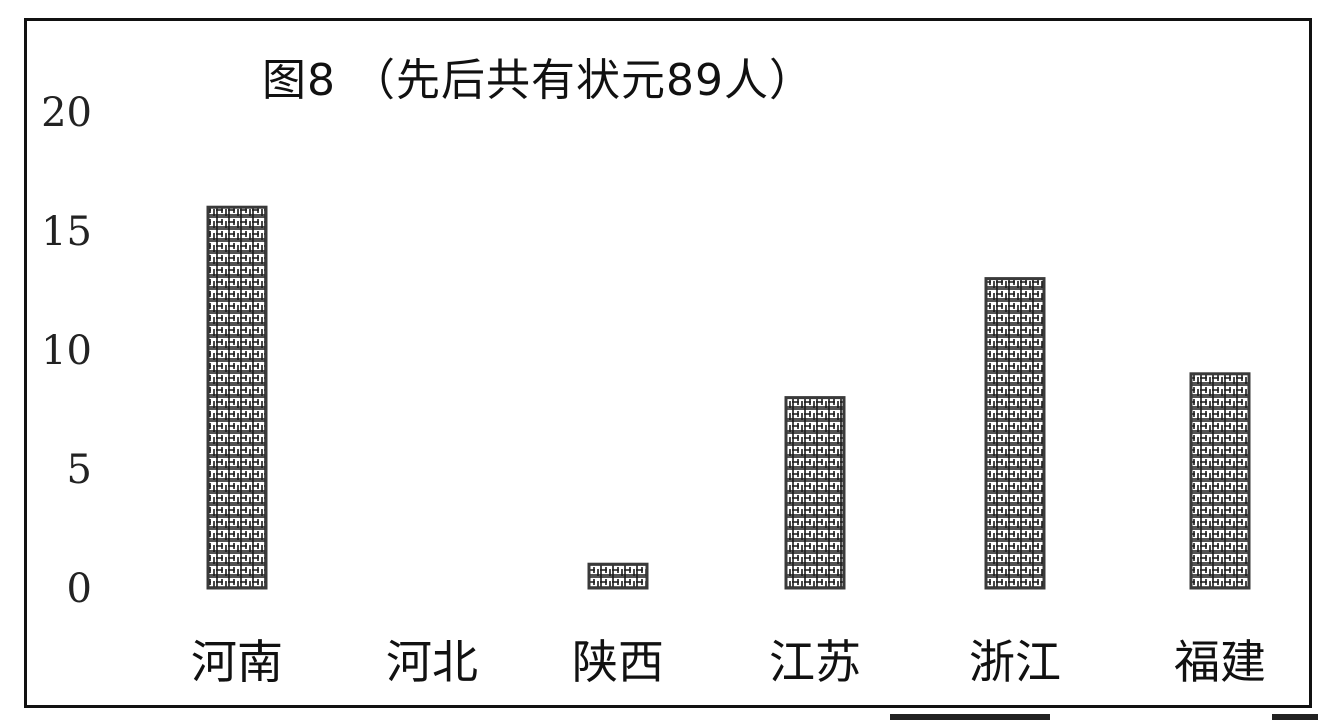 The image size is (1326, 726). I want to click on y-tick-label: 15, so click(66, 232).